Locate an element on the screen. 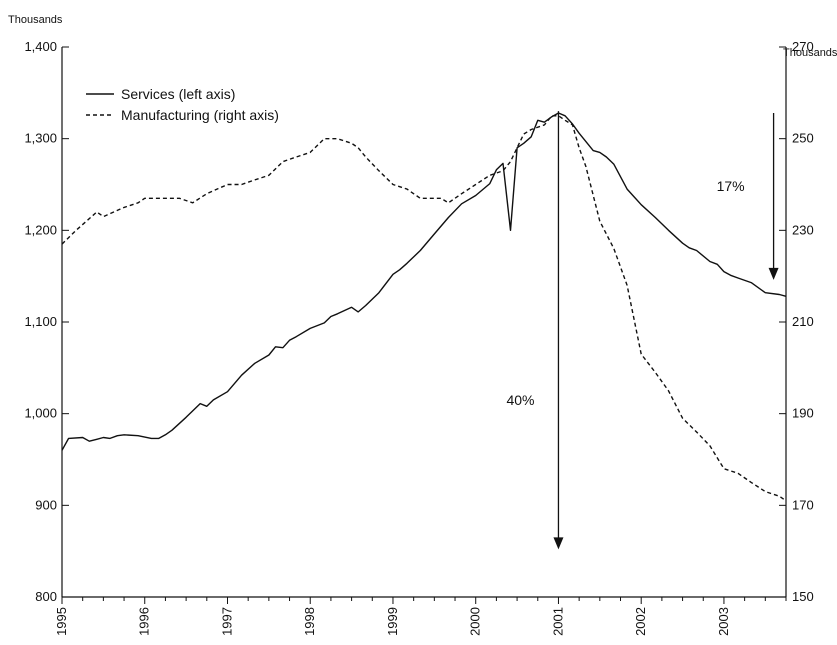  left-tick-label: 1,400 is located at coordinates (40, 46).